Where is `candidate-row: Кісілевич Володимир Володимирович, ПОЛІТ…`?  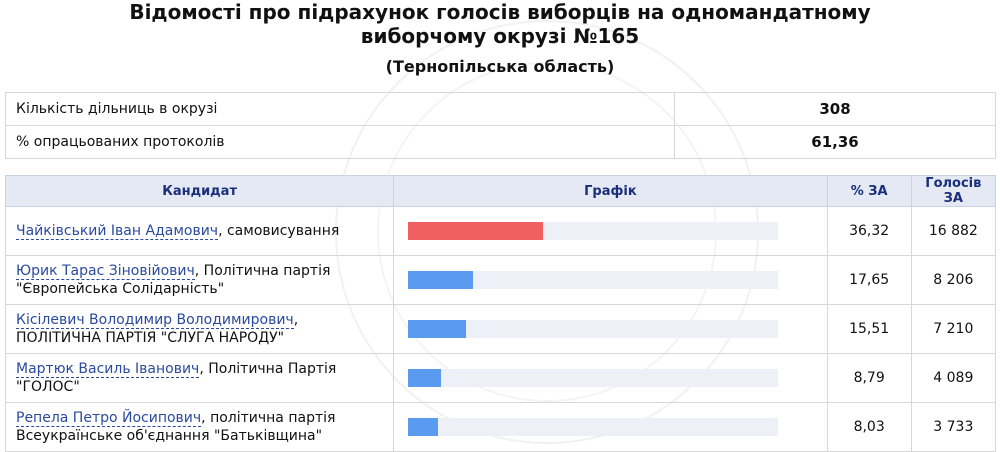
candidate-row: Кісілевич Володимир Володимирович, ПОЛІТ… is located at coordinates (500, 329).